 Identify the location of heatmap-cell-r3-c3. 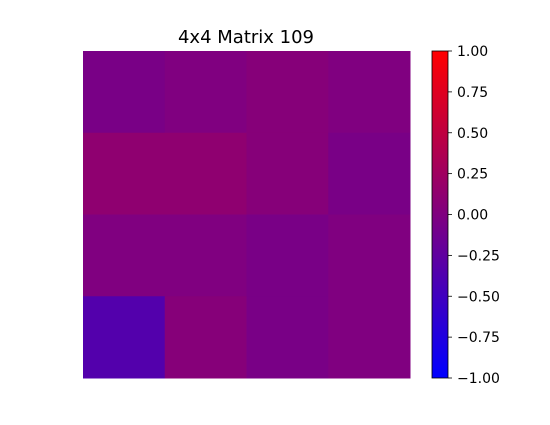
(369, 337).